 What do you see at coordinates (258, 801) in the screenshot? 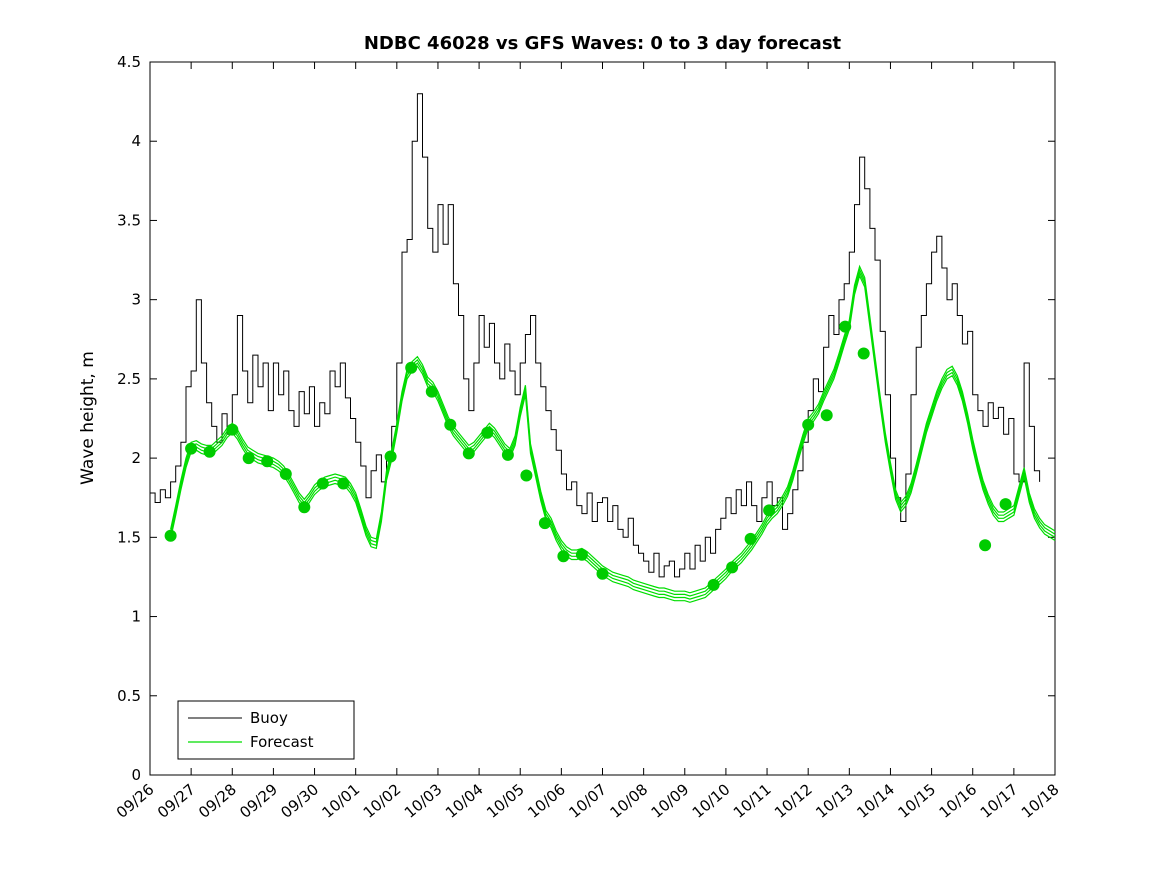
I see `x-tick-label: 09/29` at bounding box center [258, 801].